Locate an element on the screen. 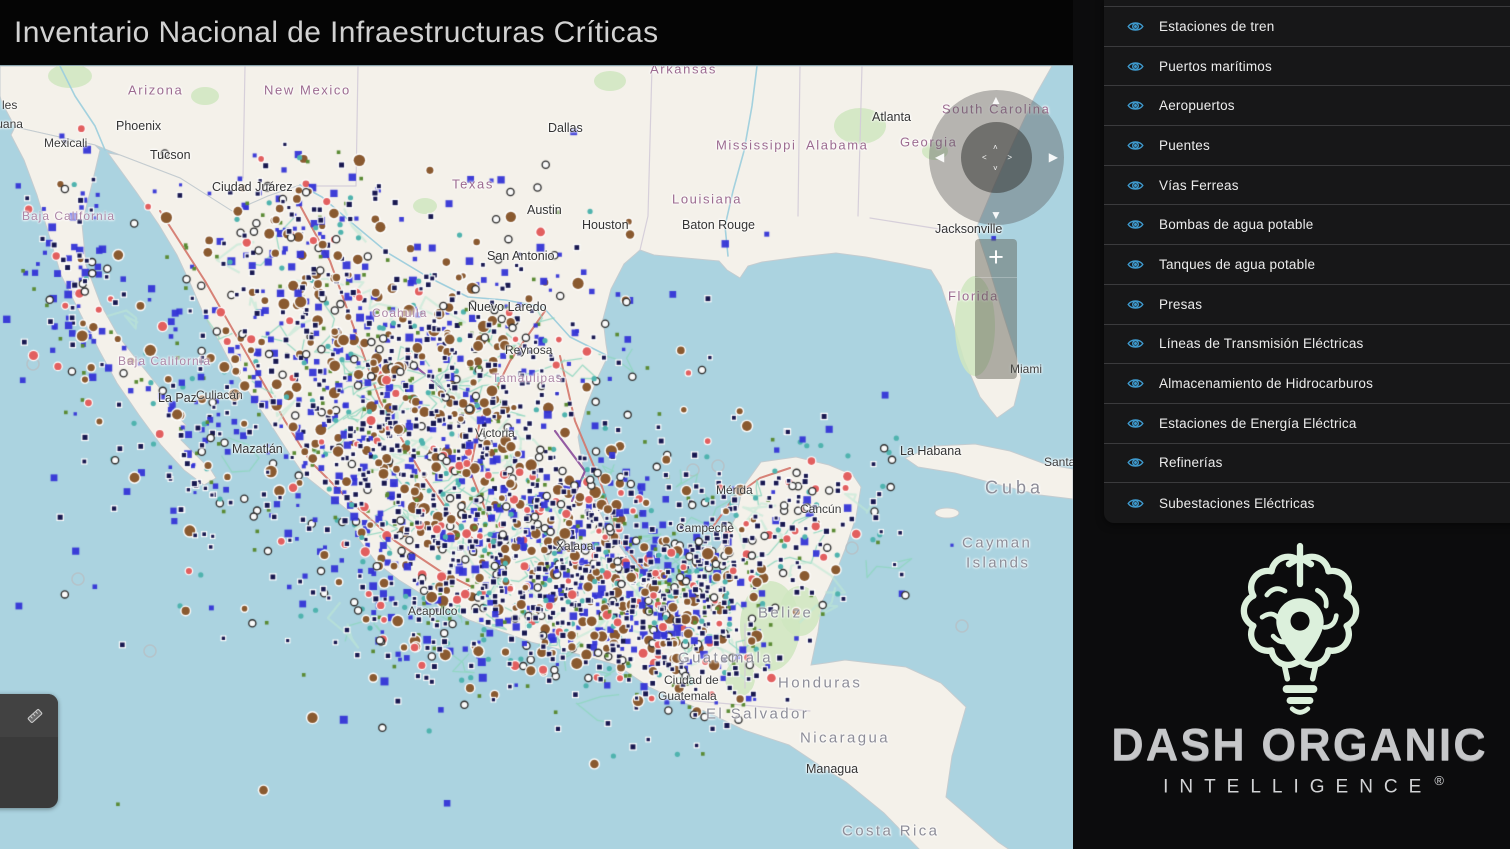 The height and width of the screenshot is (849, 1510). brand-subtitle: INTELLIGENCE ® is located at coordinates (1303, 785).